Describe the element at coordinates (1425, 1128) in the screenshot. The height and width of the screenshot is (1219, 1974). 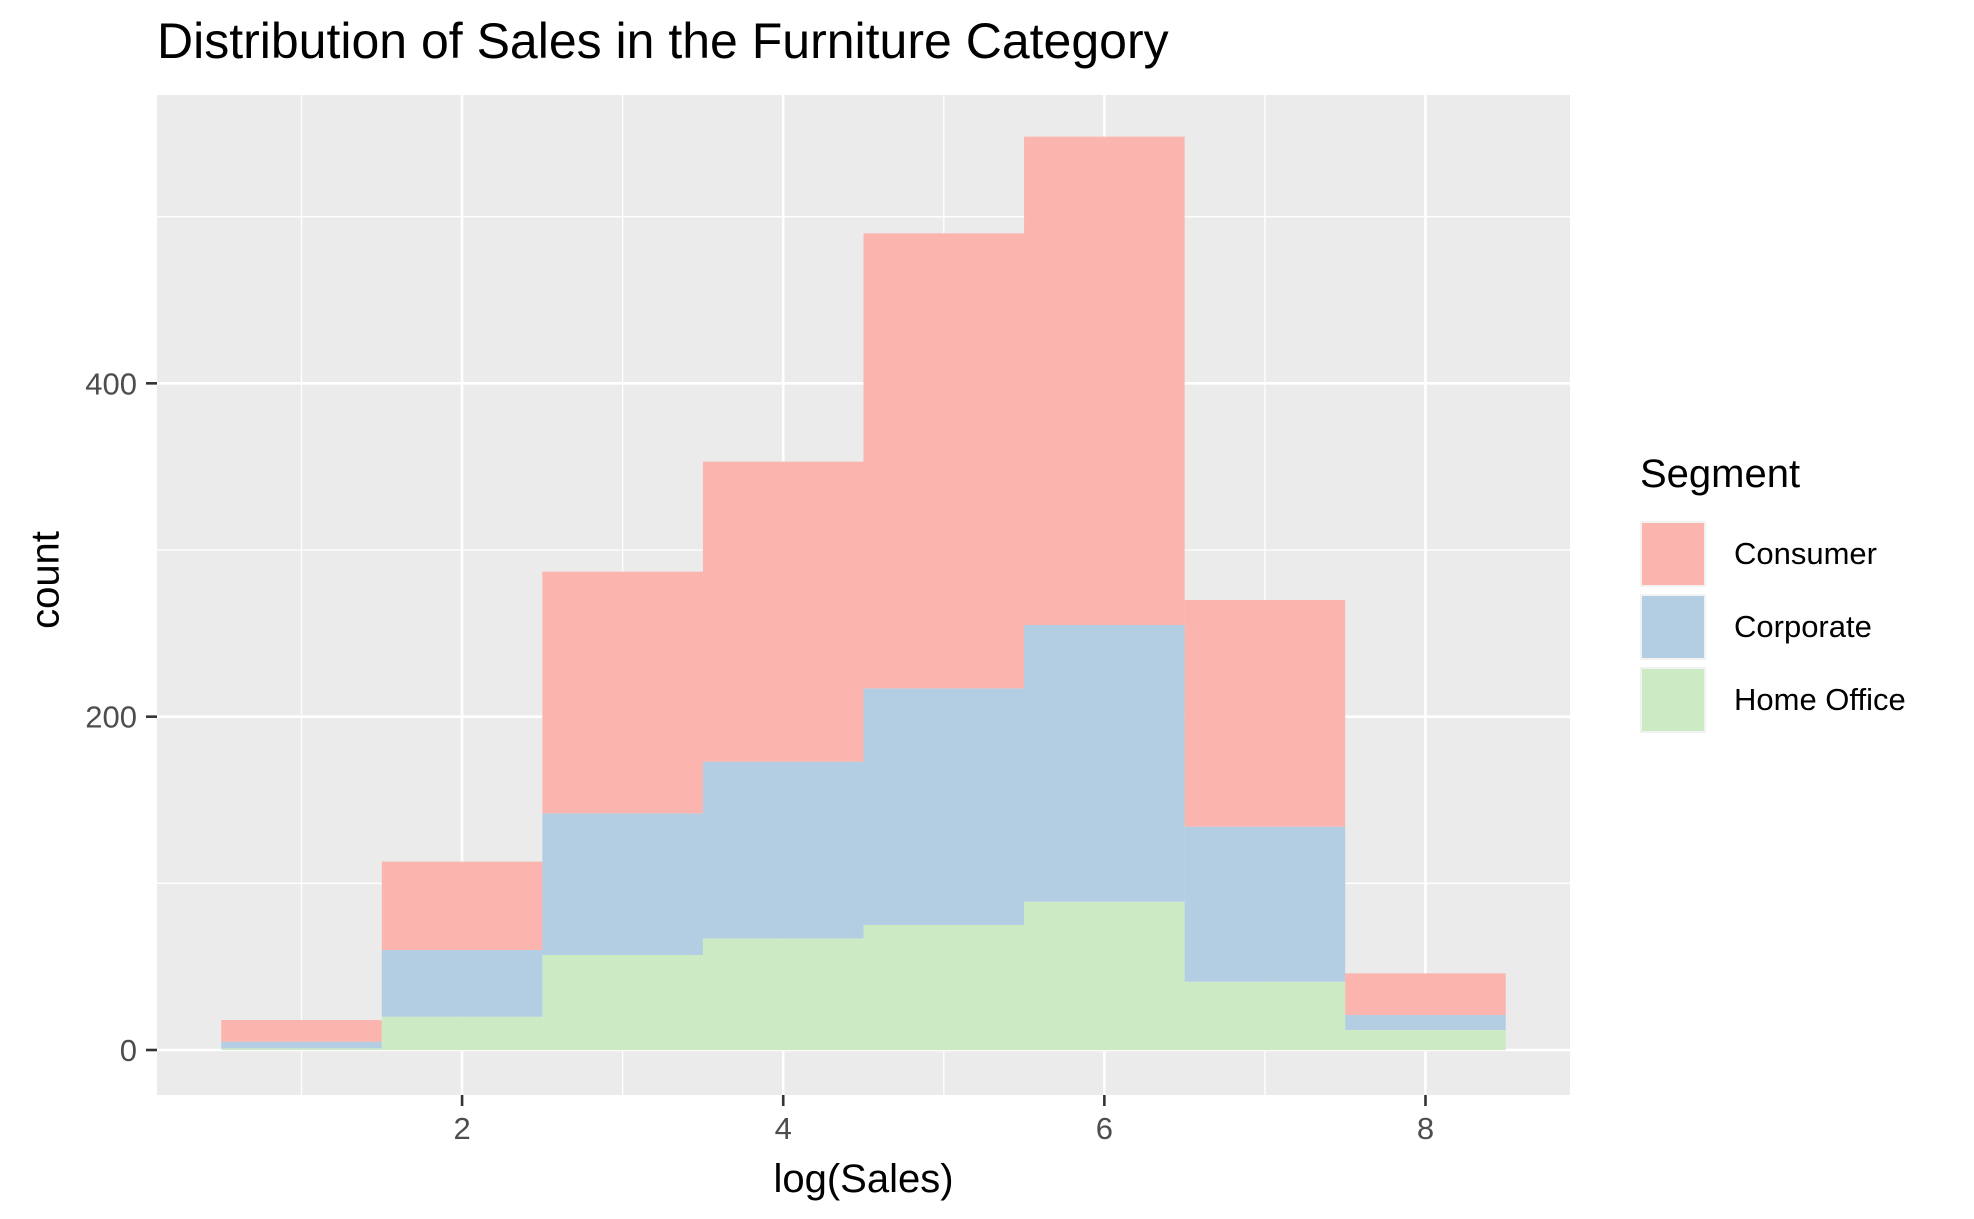
I see `x-tick-label: 8` at that location.